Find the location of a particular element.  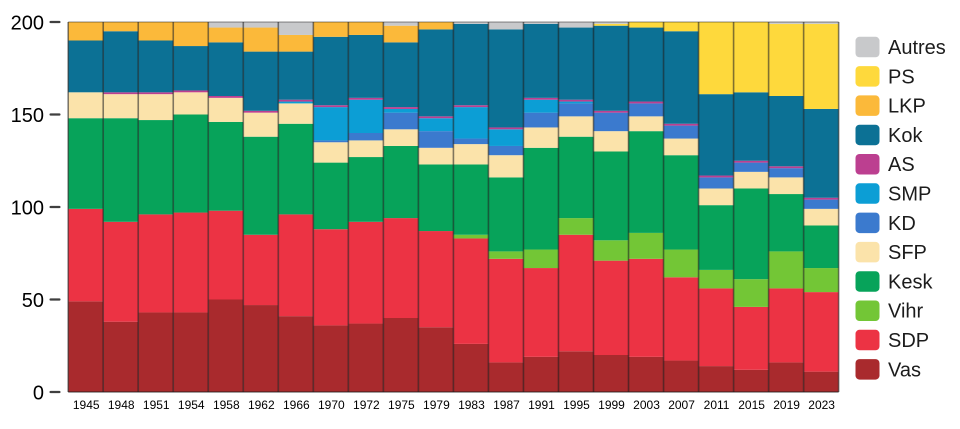

svg-text: SMP is located at coordinates (909, 195).